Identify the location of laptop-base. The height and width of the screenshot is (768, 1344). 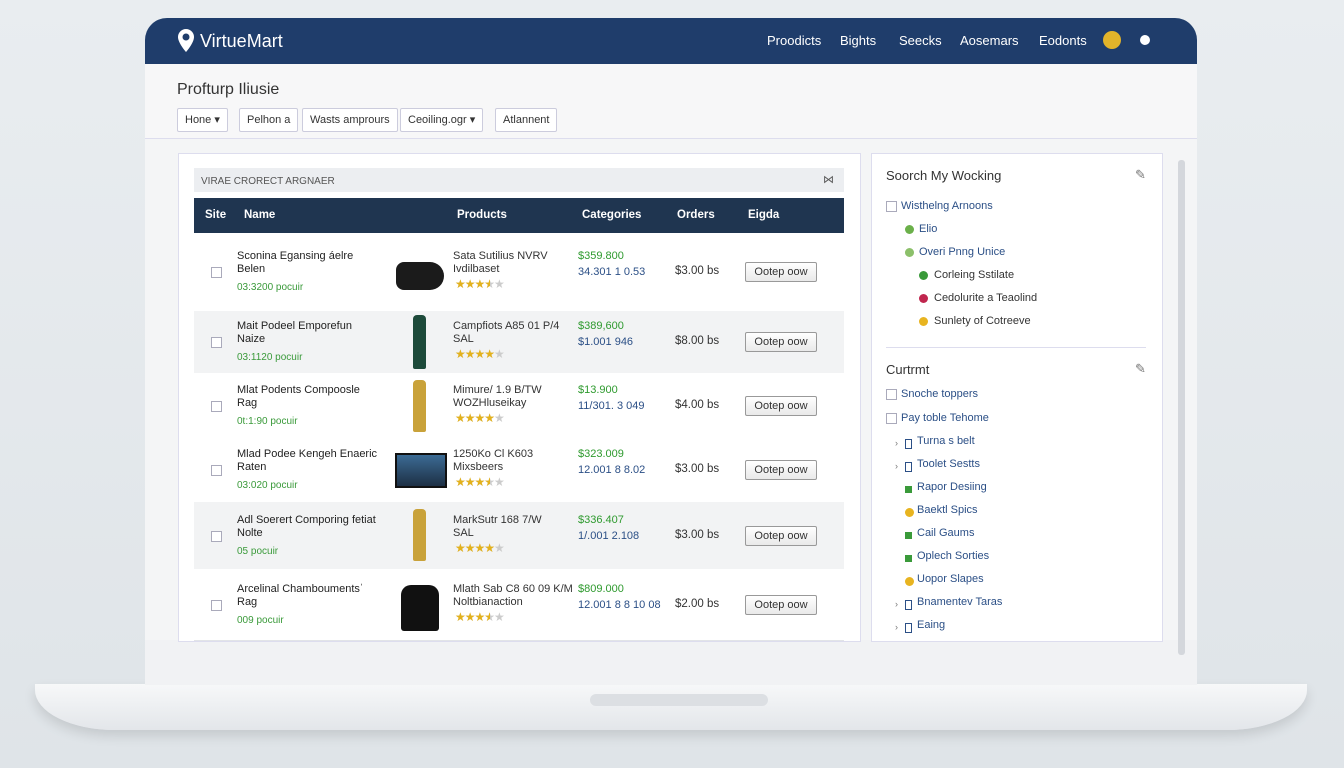
(671, 707).